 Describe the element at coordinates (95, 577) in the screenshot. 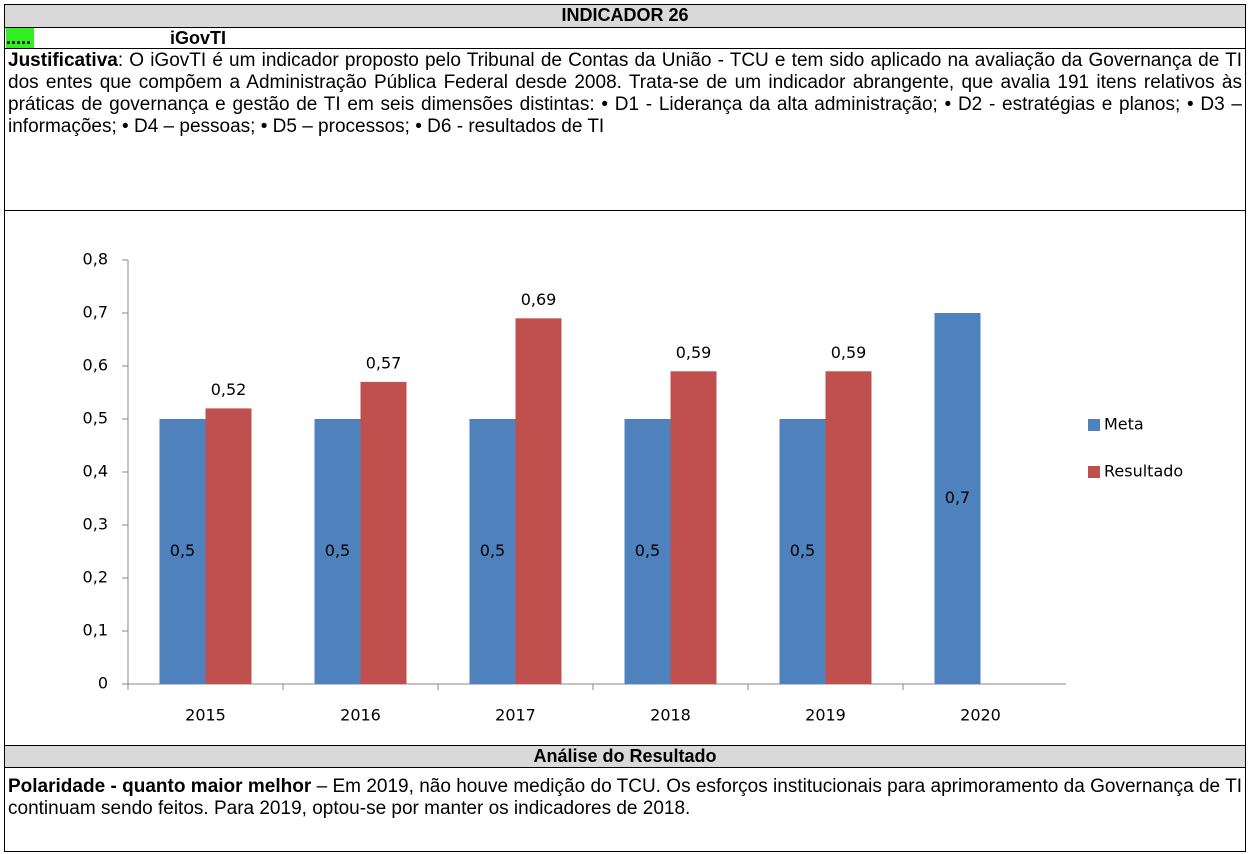

I see `y-tick-label: 0,2` at that location.